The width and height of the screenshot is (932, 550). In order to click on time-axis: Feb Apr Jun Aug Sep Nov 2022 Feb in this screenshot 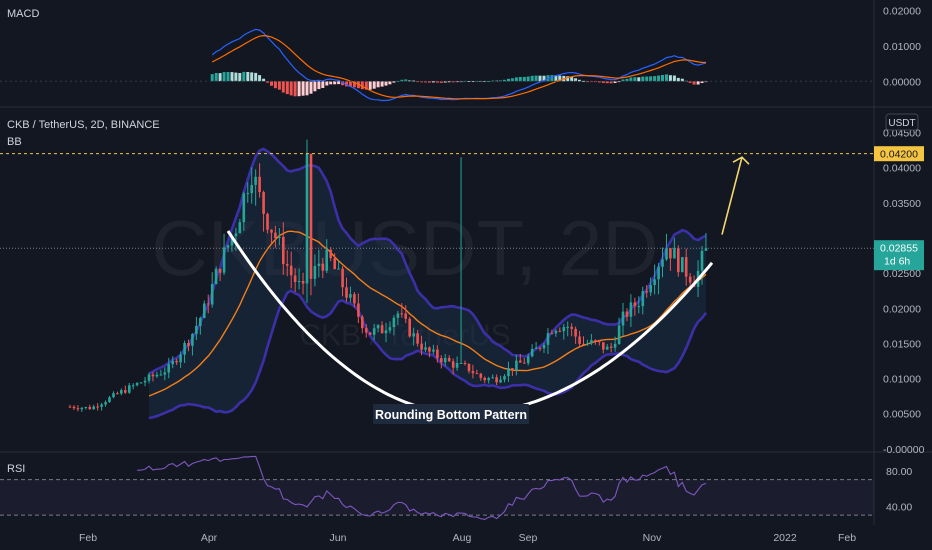, I will do `click(467, 538)`.